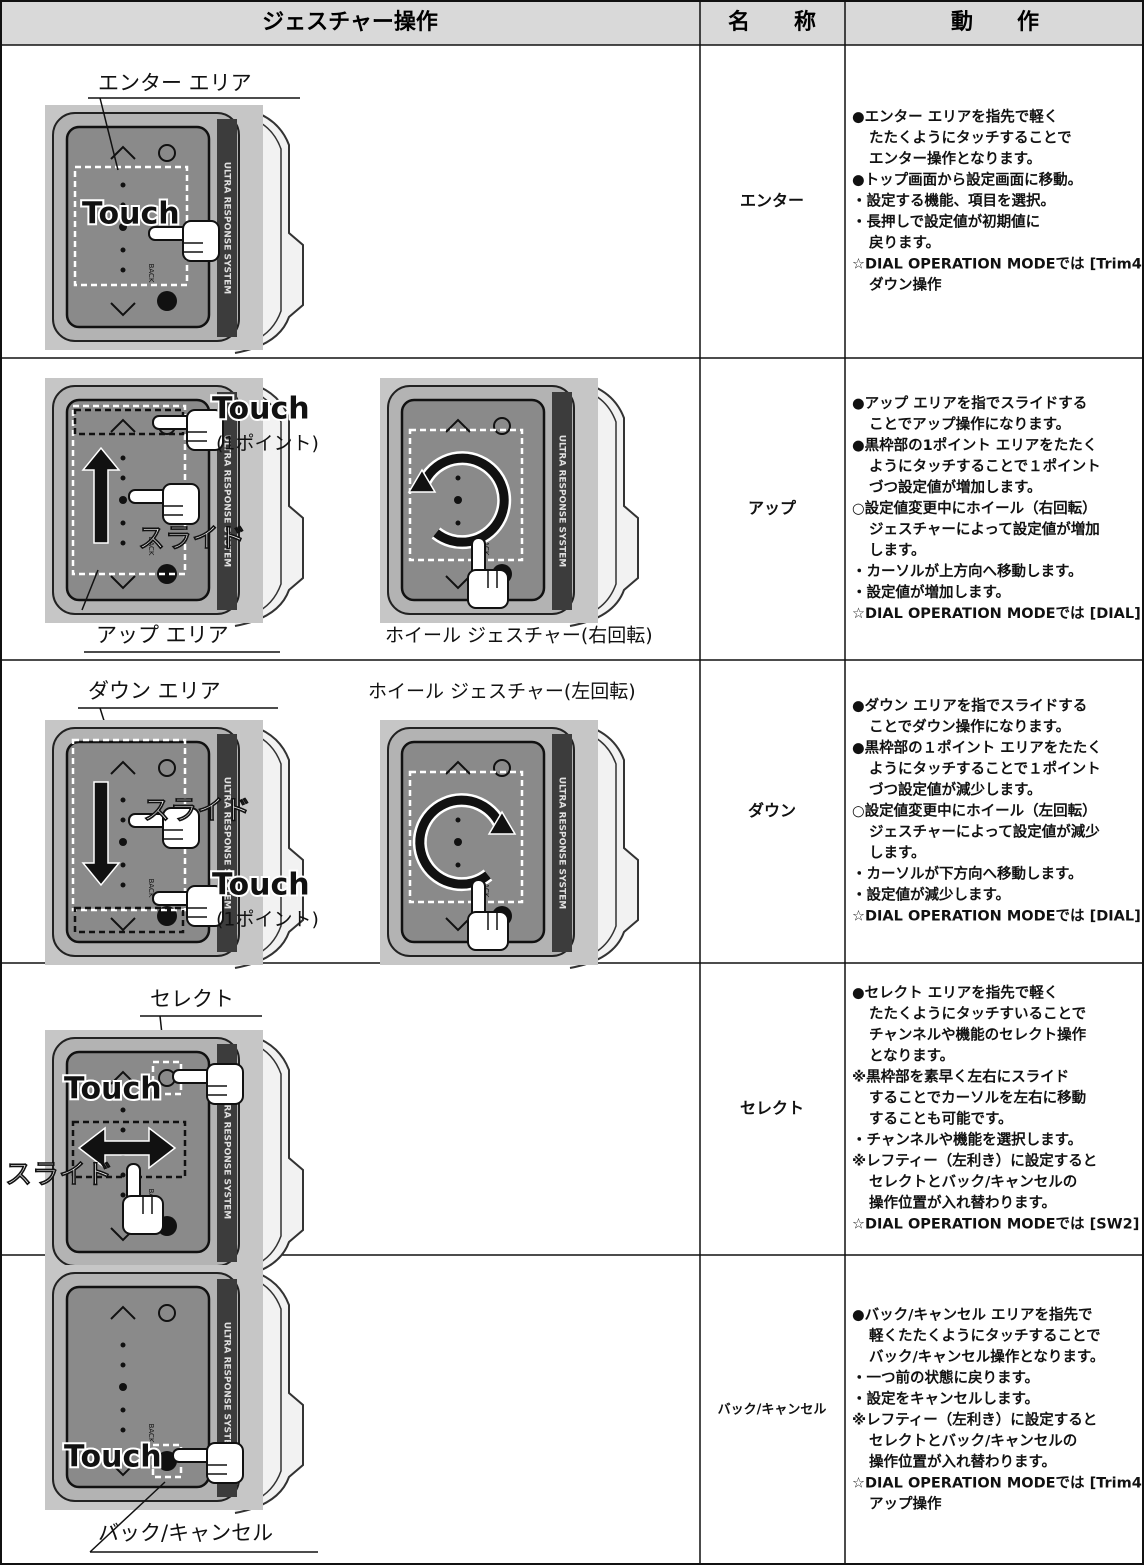 Image resolution: width=1144 pixels, height=1565 pixels. What do you see at coordinates (970, 138) in the screenshot?
I see `action-line: たたくようにタッチすることで` at bounding box center [970, 138].